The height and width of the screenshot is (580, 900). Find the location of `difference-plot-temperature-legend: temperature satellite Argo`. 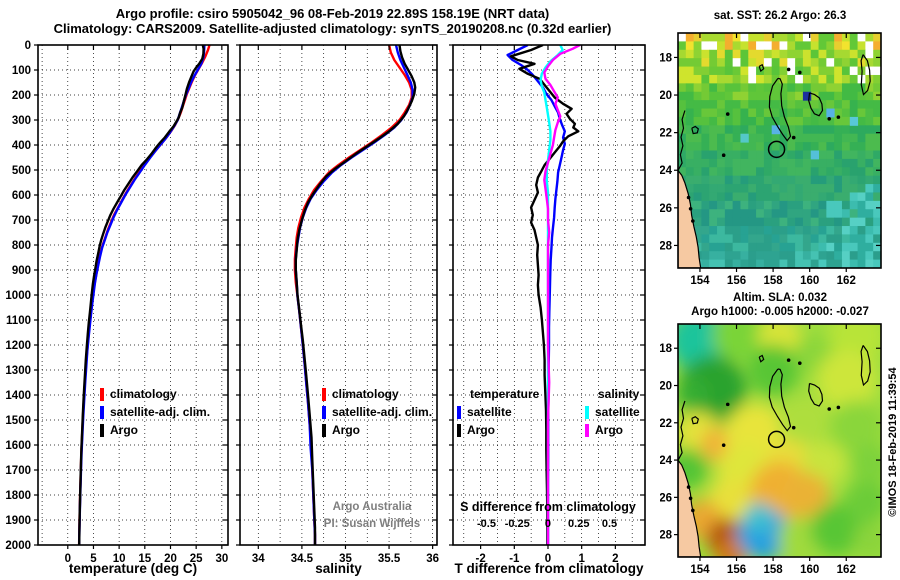

difference-plot-temperature-legend: temperature satellite Argo is located at coordinates (498, 412).